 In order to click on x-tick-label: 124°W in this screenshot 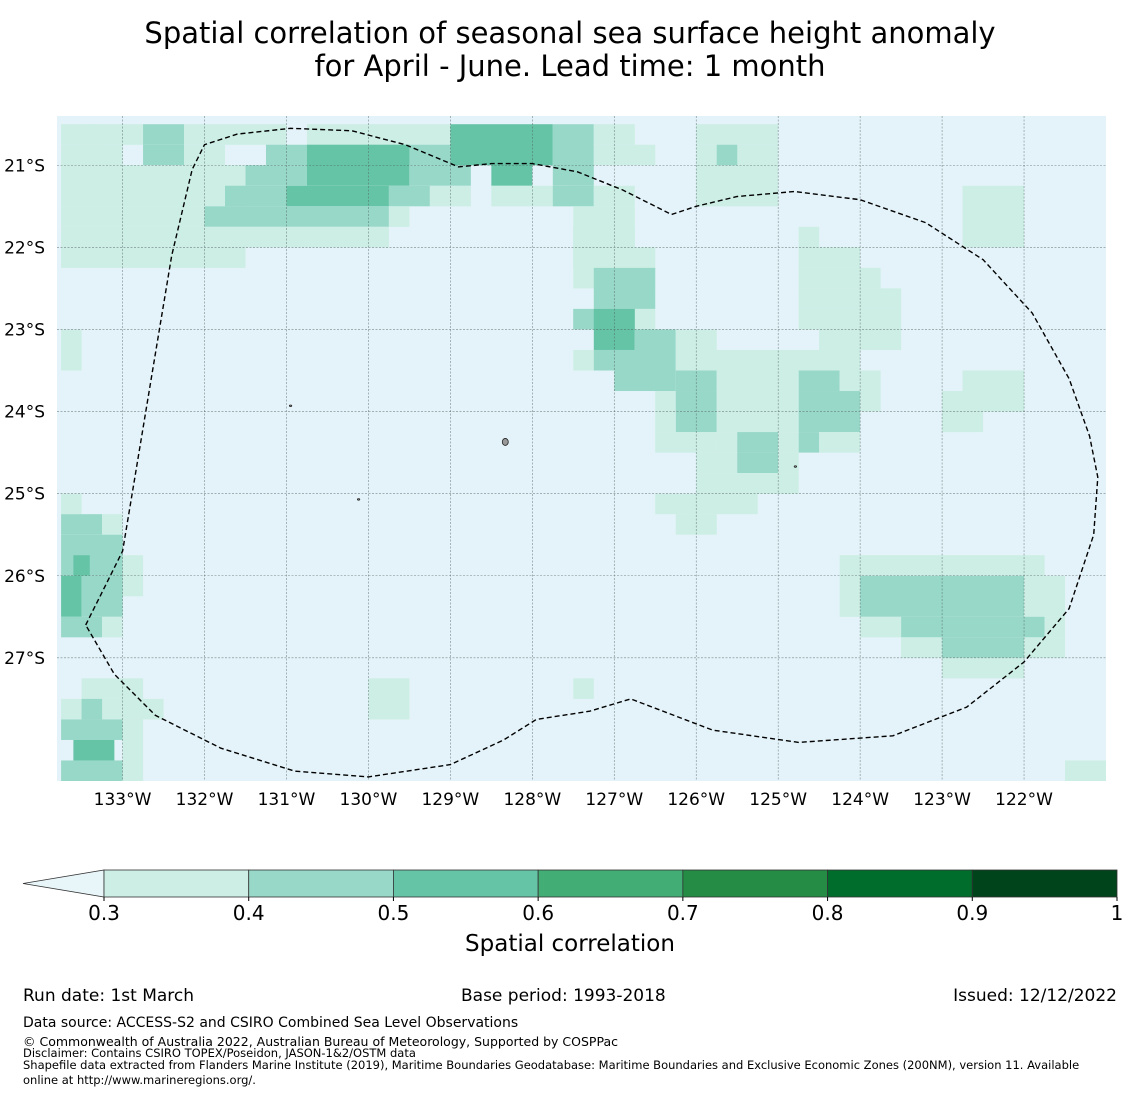, I will do `click(860, 800)`.